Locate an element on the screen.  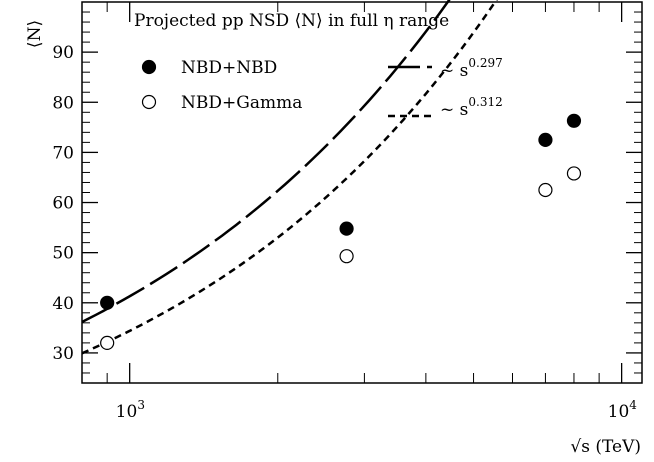
legend-label-nbd-nbd: NBD+NBD is located at coordinates (229, 68).